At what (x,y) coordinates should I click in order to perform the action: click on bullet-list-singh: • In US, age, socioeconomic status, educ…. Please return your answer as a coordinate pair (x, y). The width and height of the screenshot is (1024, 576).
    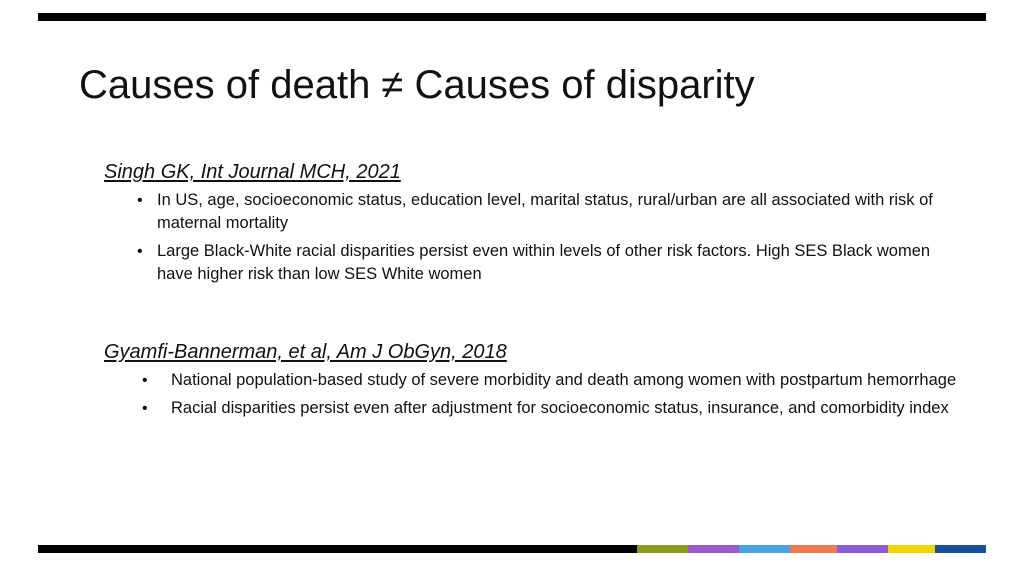
    Looking at the image, I should click on (534, 237).